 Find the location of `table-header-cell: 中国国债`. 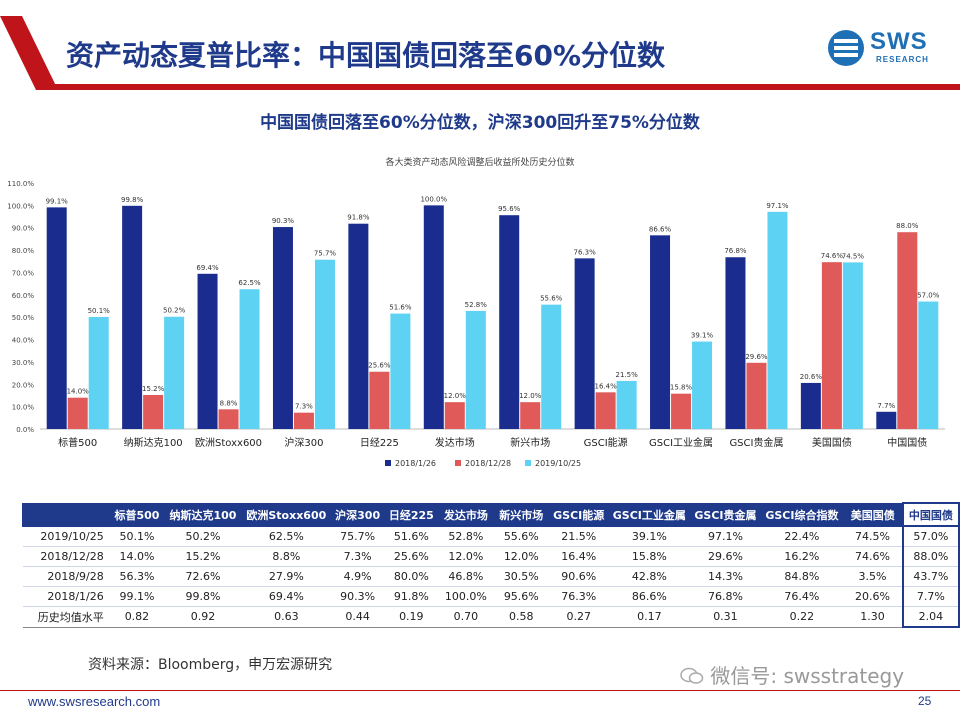

table-header-cell: 中国国债 is located at coordinates (930, 514).